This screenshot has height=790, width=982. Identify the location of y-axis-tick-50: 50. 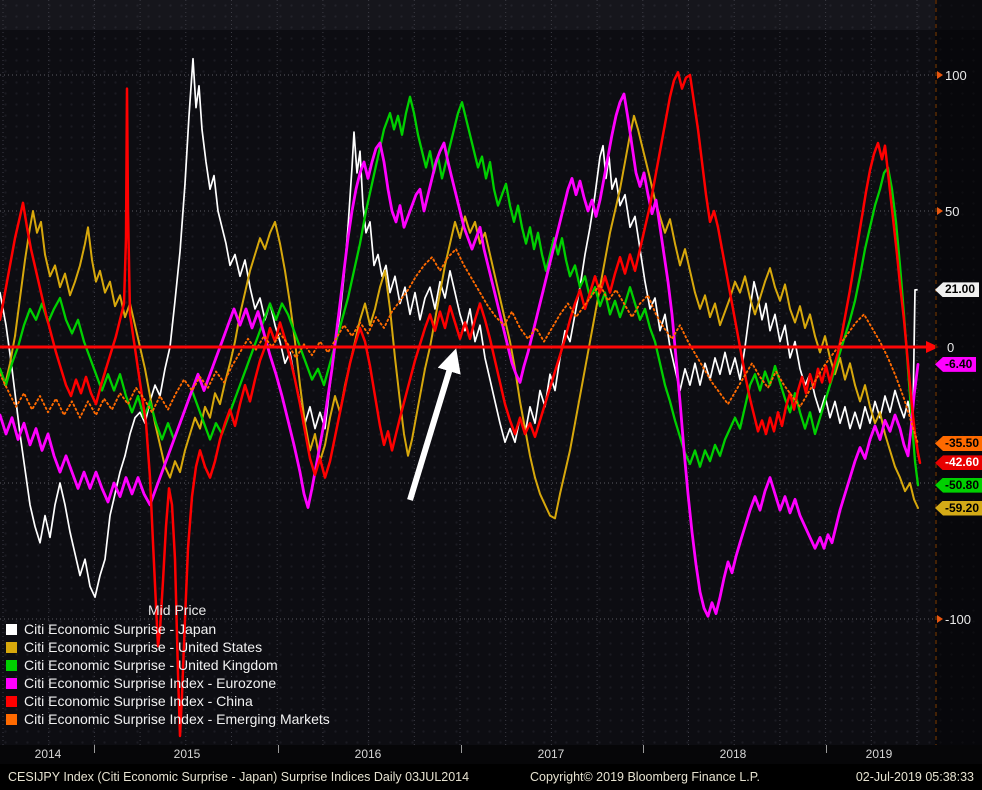
(948, 211).